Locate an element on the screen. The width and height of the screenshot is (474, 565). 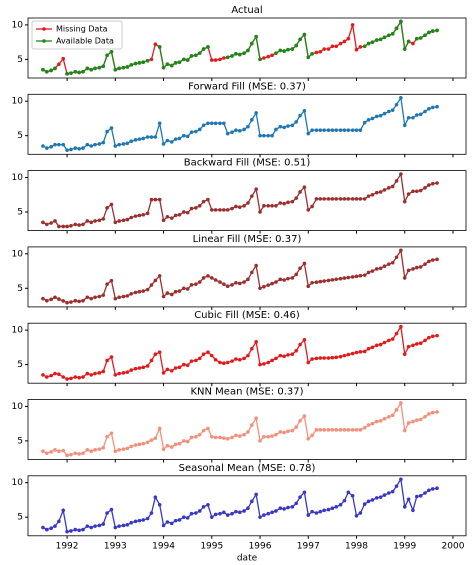
legend-box is located at coordinates (77, 35).